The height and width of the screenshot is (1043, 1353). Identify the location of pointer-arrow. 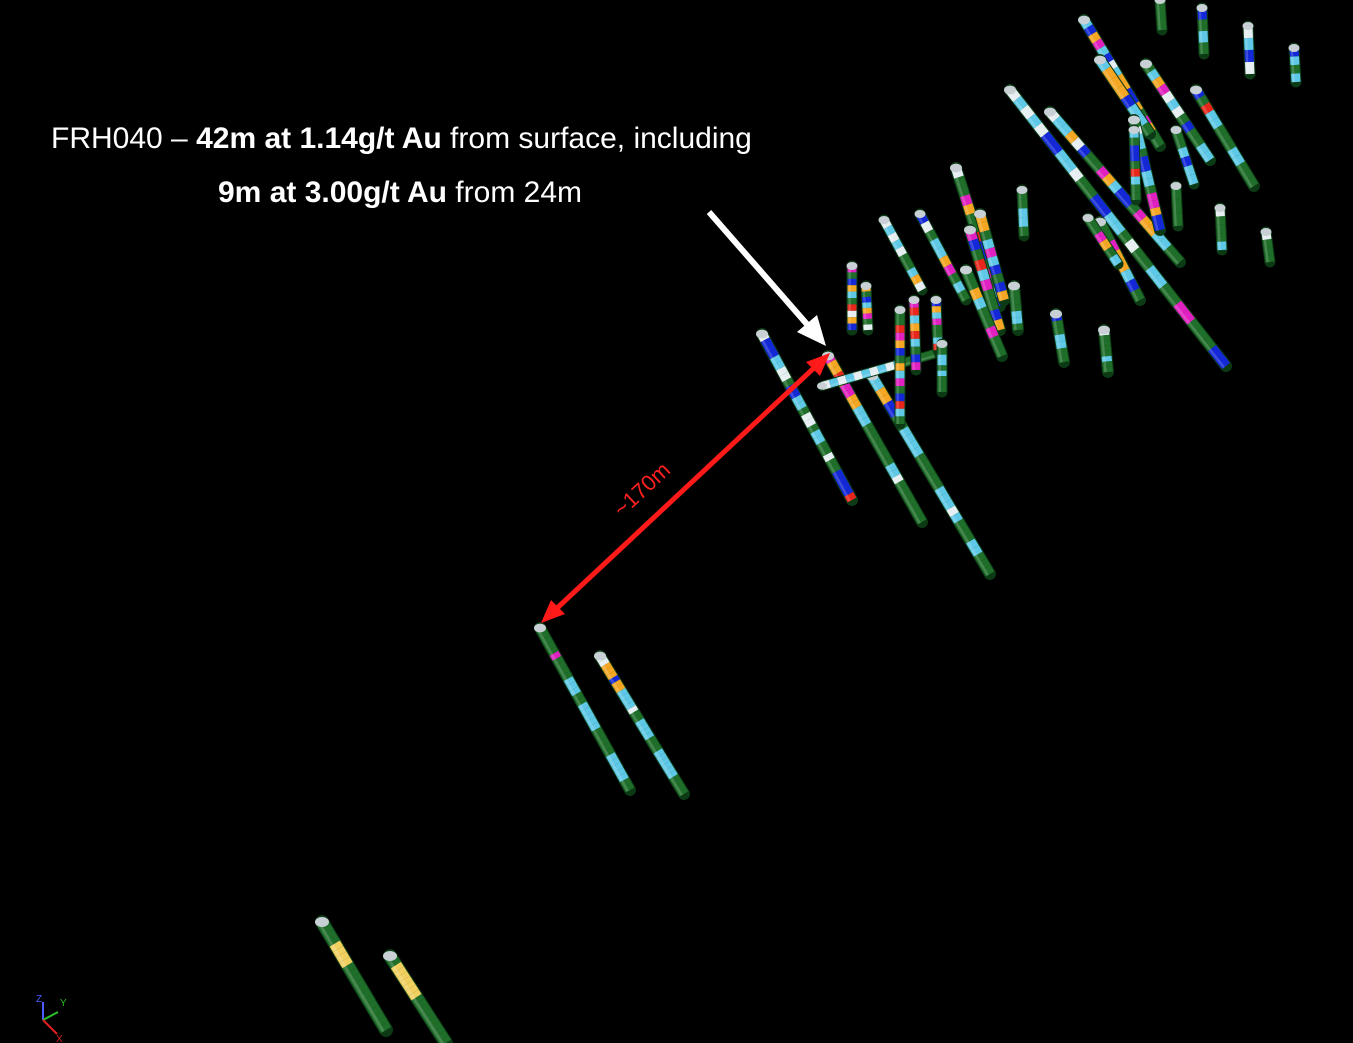
(766, 278).